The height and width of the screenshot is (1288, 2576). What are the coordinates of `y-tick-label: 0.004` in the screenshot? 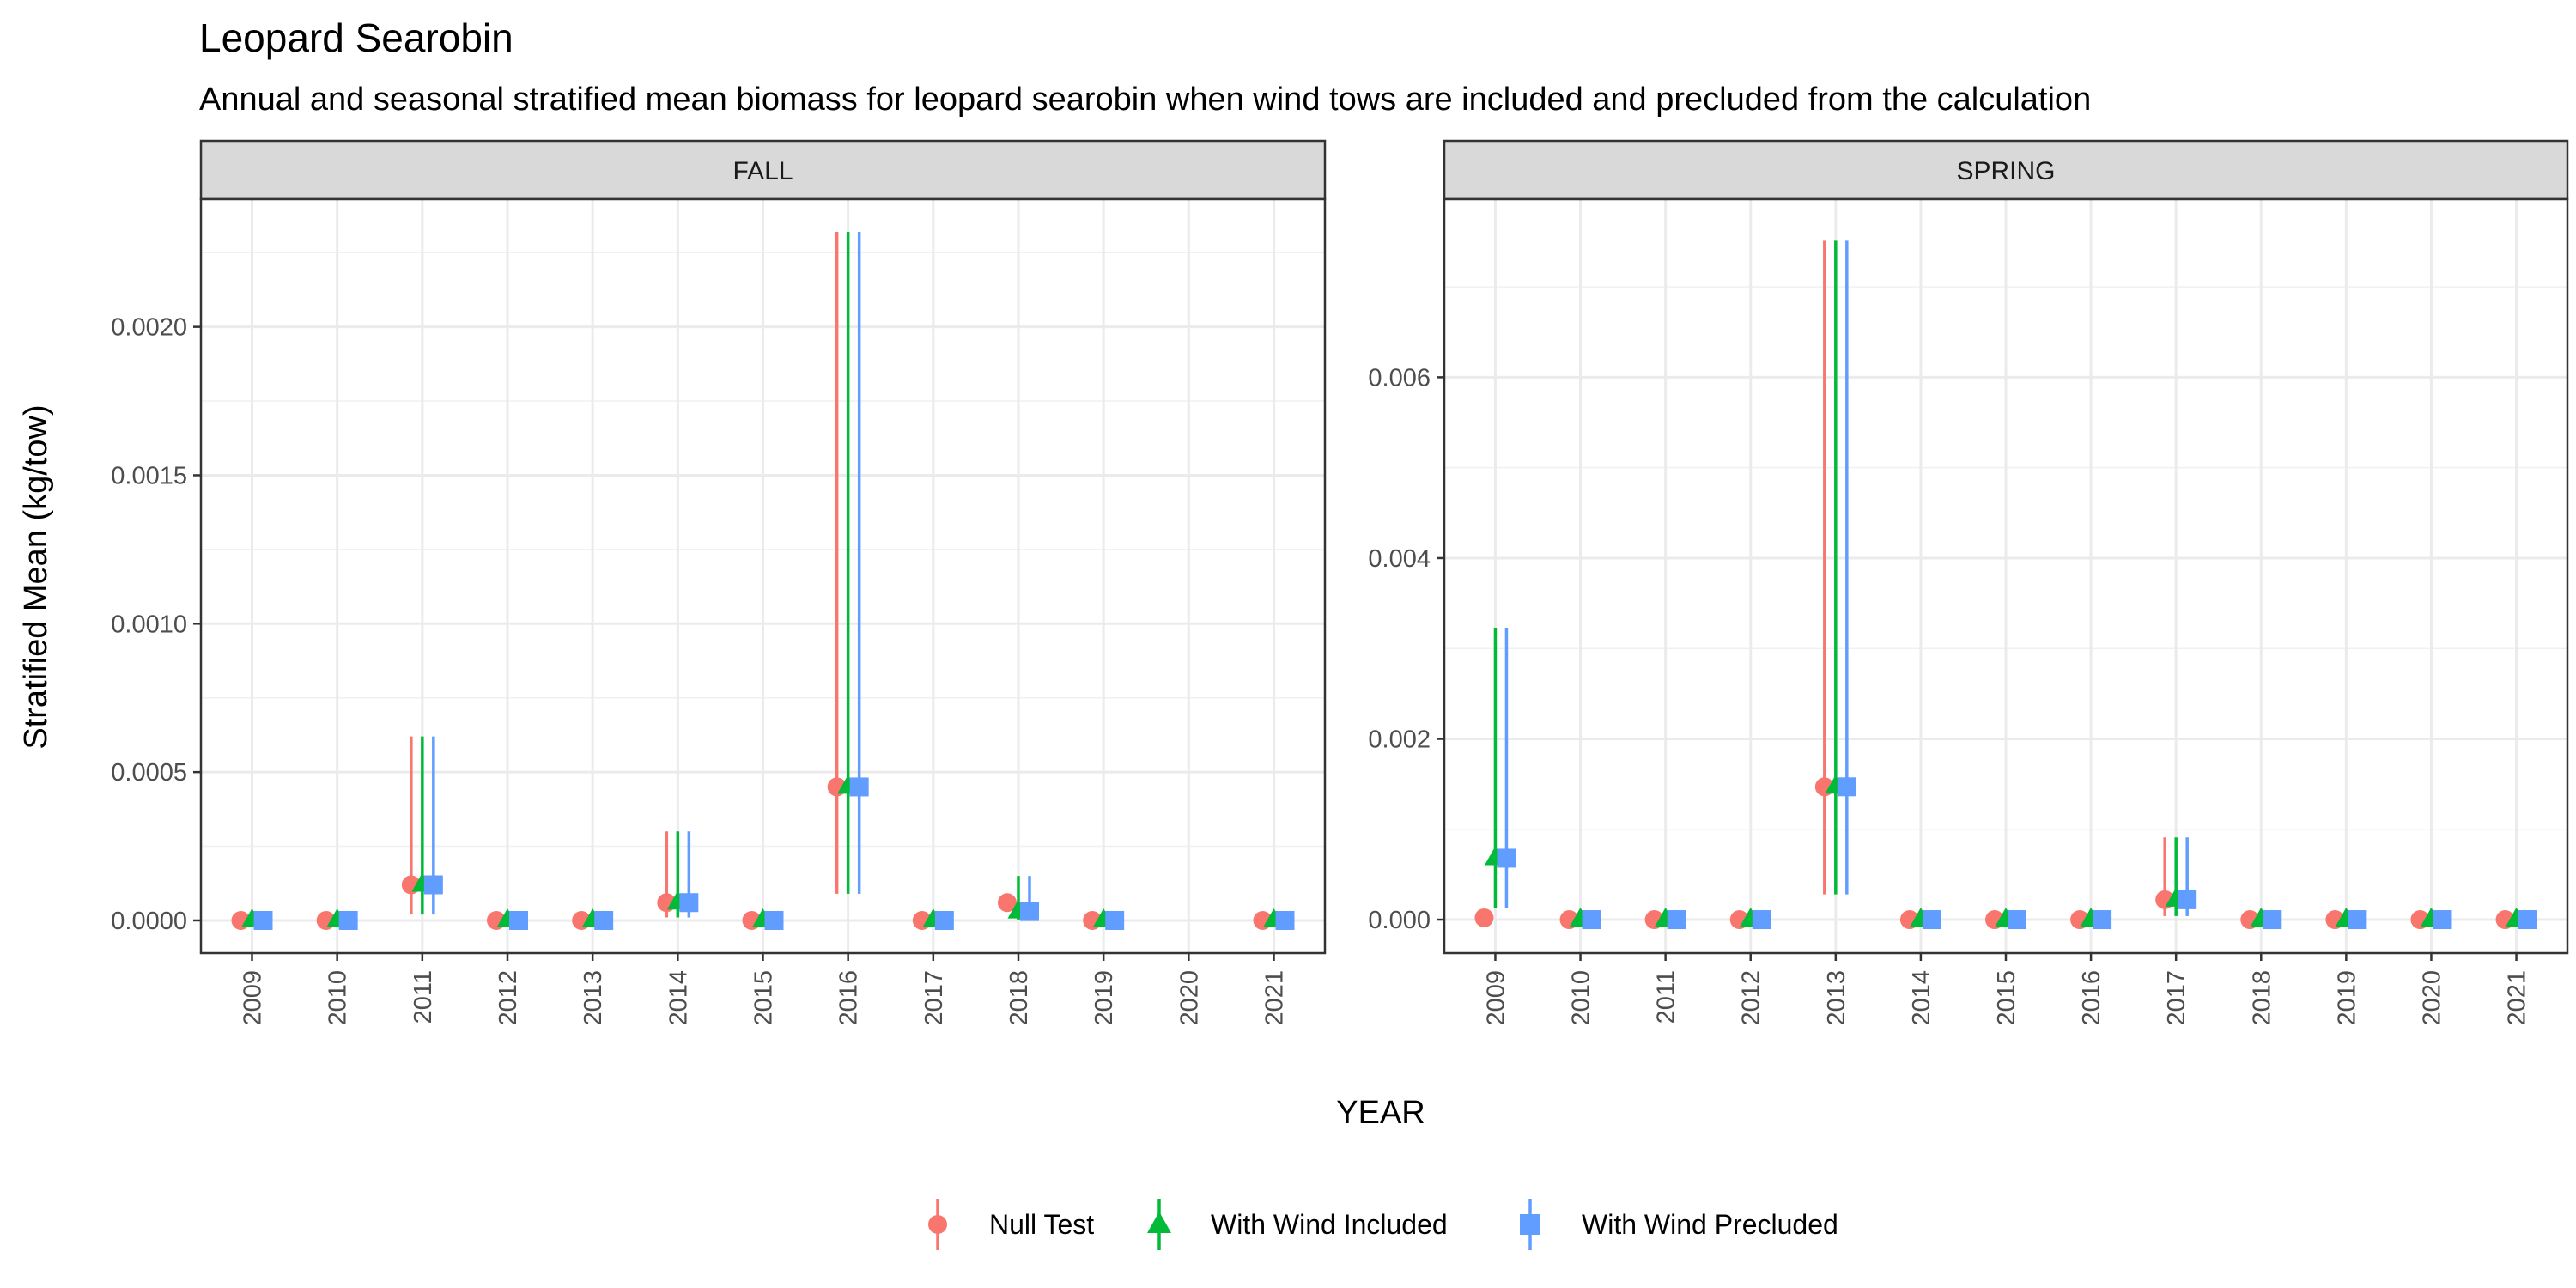 It's located at (1400, 559).